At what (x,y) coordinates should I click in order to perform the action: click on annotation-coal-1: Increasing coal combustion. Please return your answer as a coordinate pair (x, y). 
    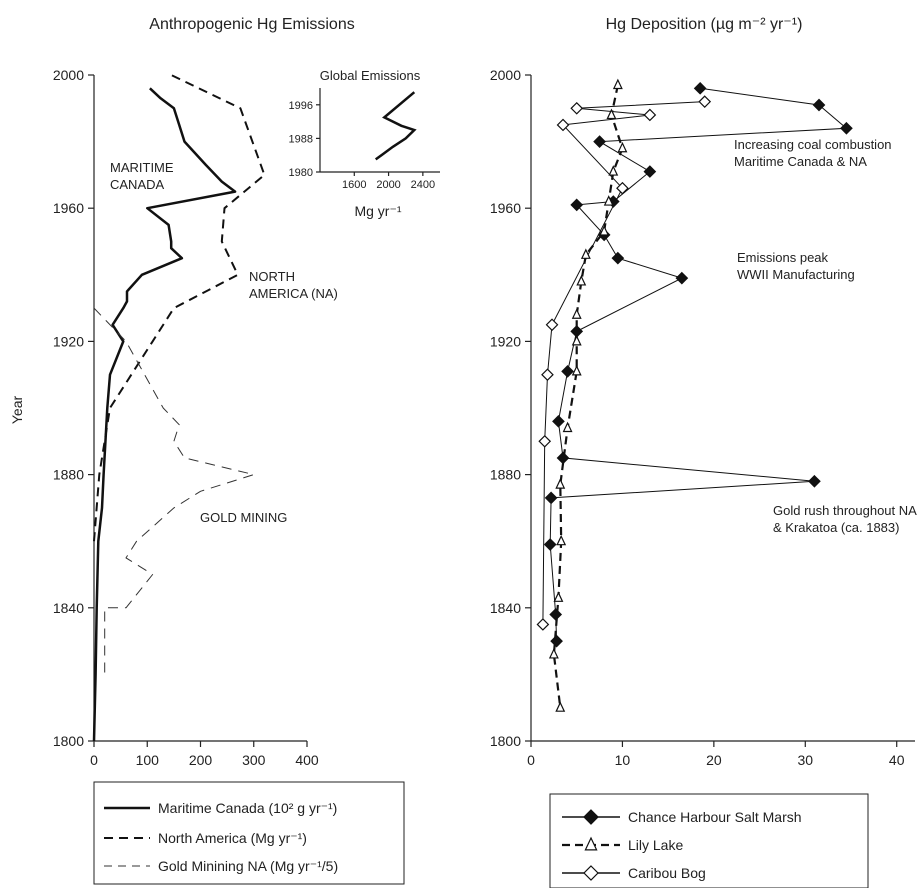
    Looking at the image, I should click on (813, 144).